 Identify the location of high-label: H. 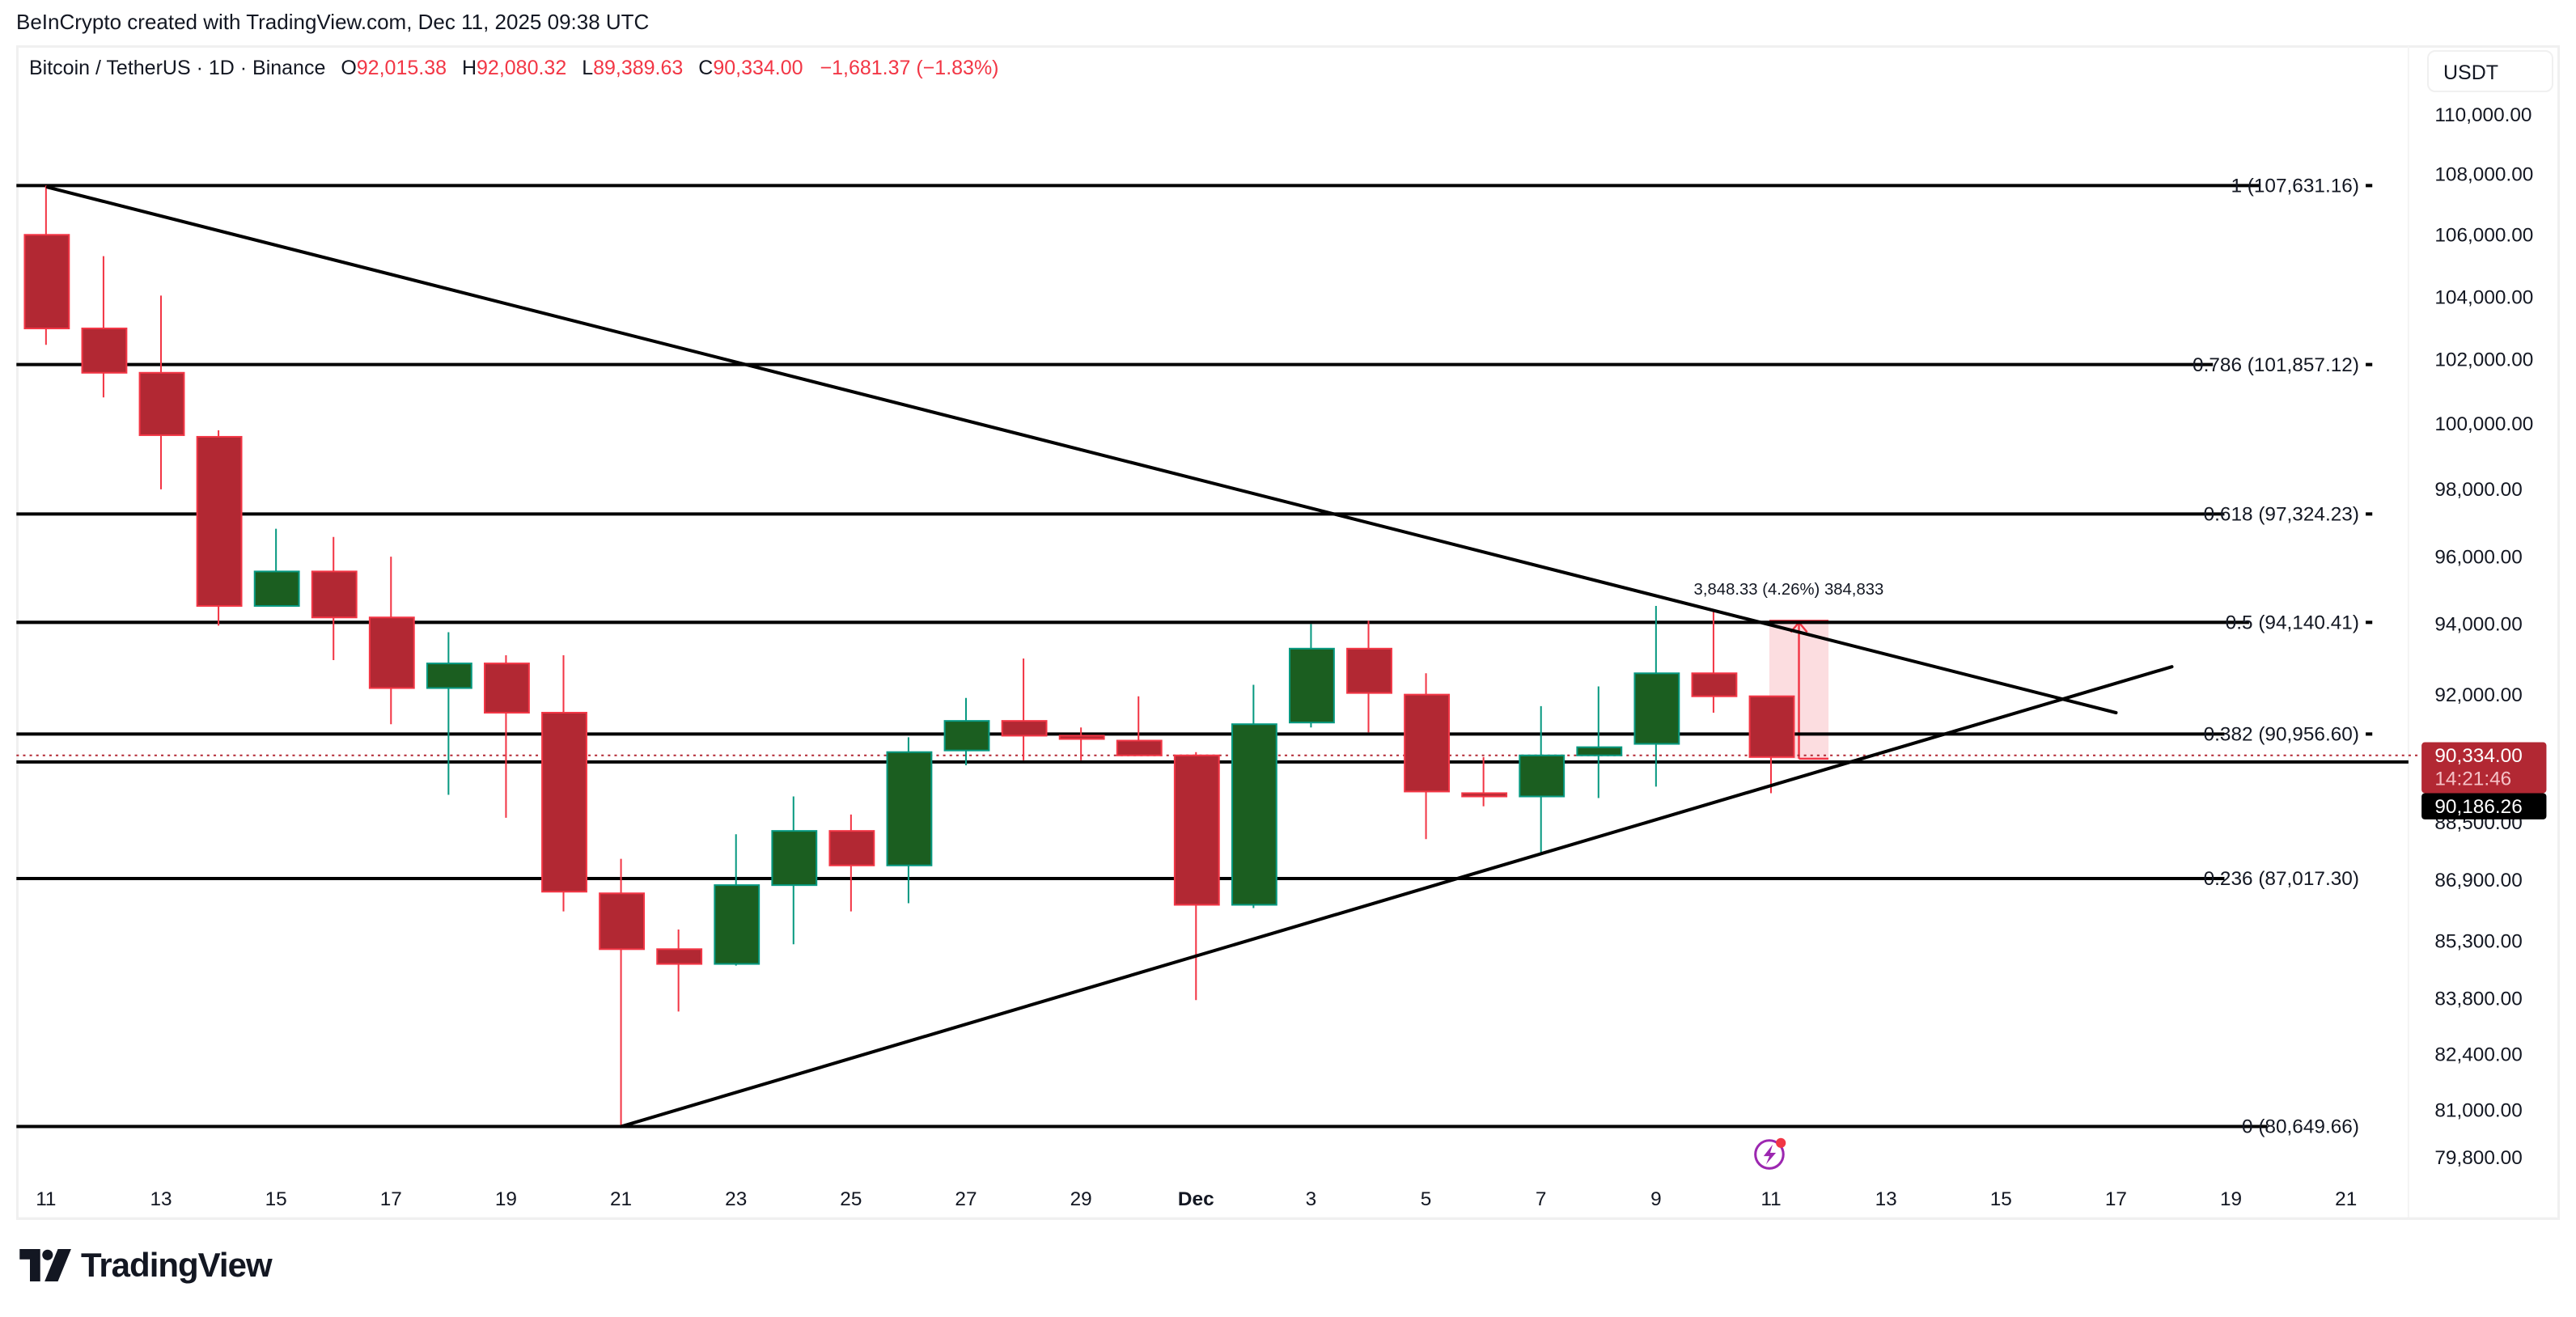
(469, 68).